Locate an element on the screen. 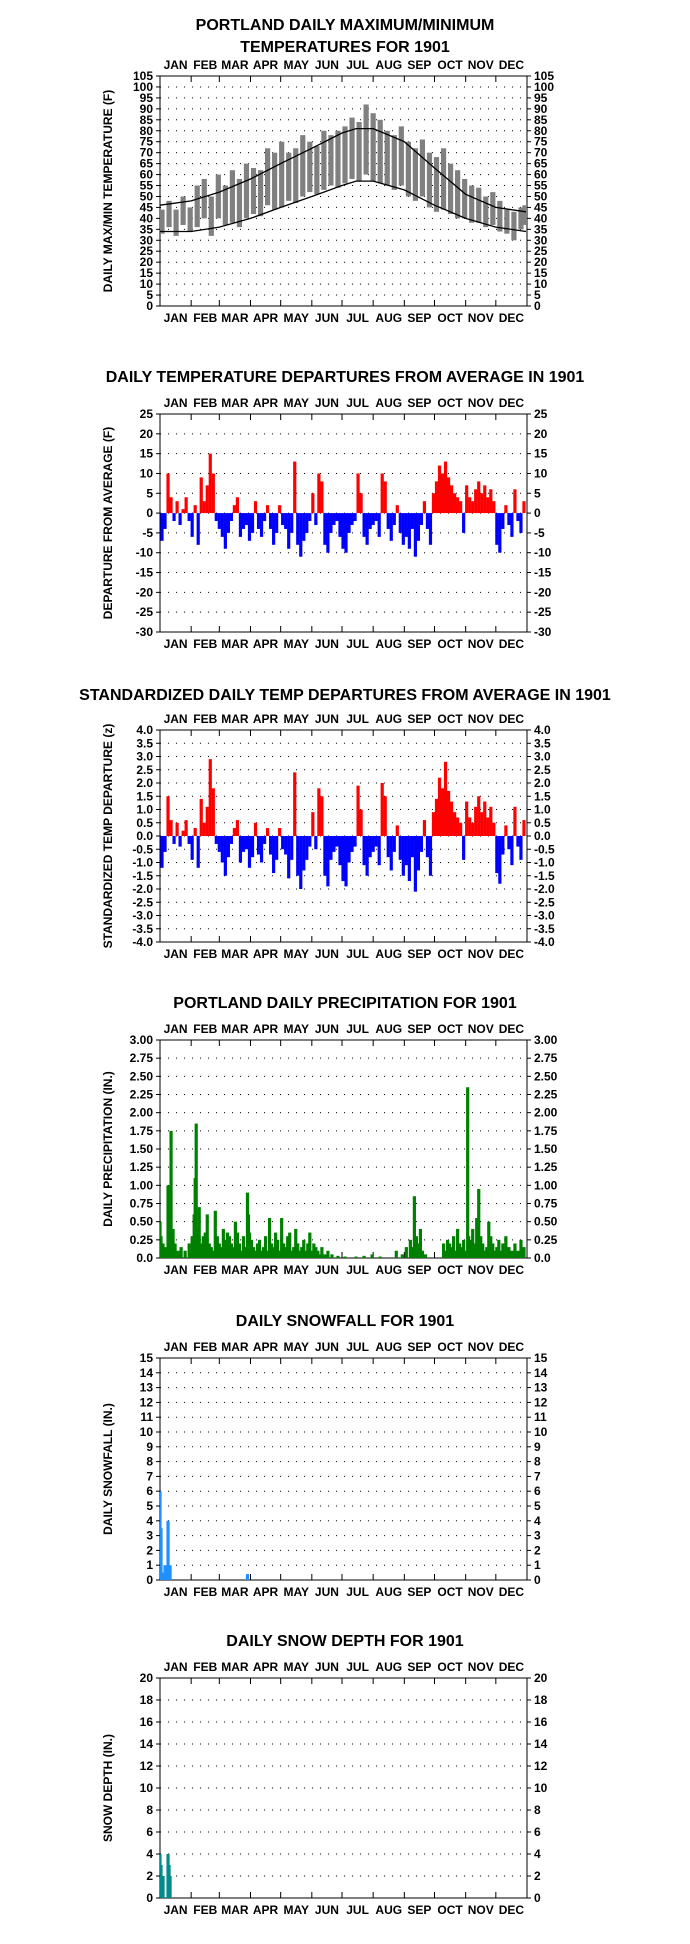 This screenshot has height=1944, width=690. y-tick-label-left: 0 is located at coordinates (149, 1898).